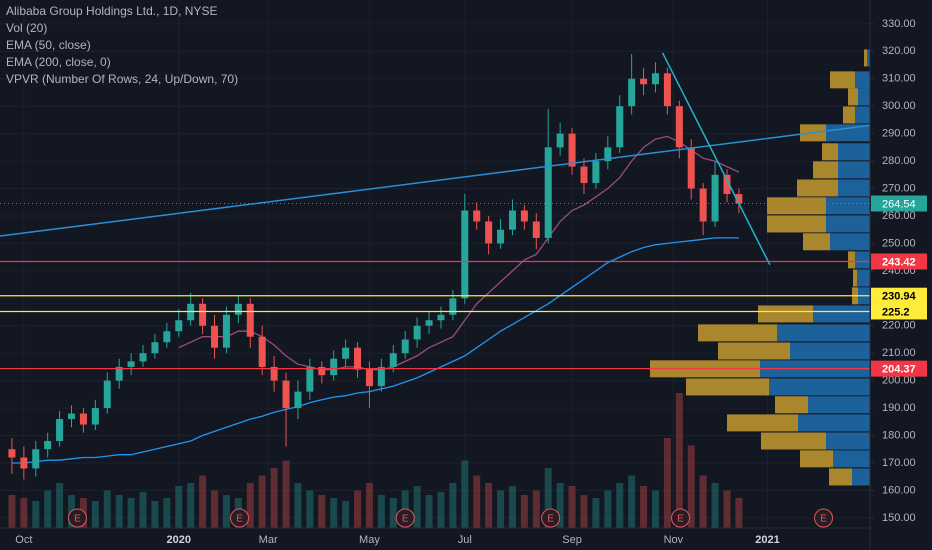 The image size is (932, 550). I want to click on legend-entry: Vol (20), so click(26, 28).